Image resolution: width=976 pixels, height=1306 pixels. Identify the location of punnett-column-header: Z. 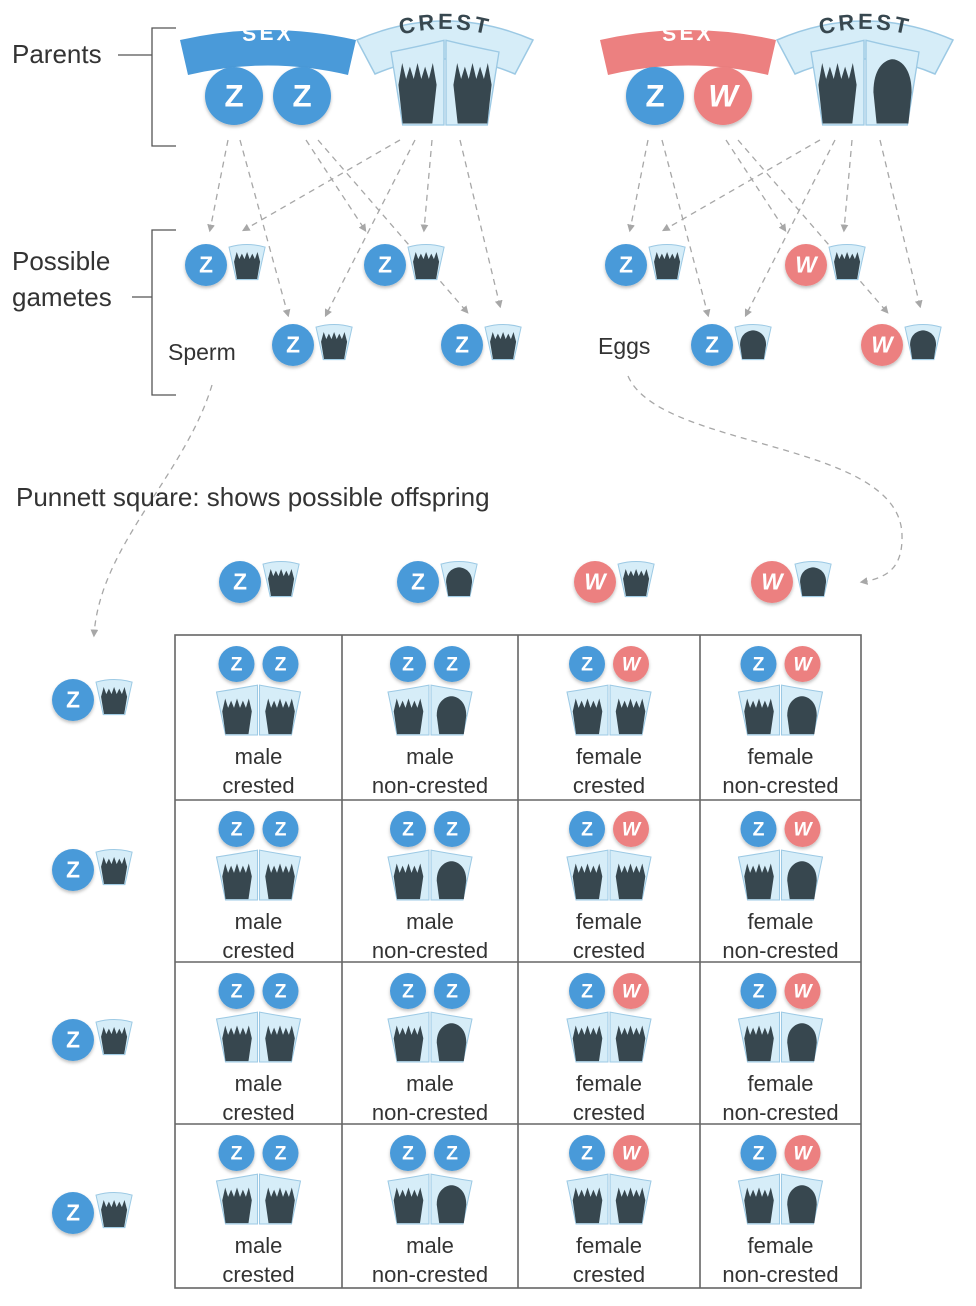
(259, 581).